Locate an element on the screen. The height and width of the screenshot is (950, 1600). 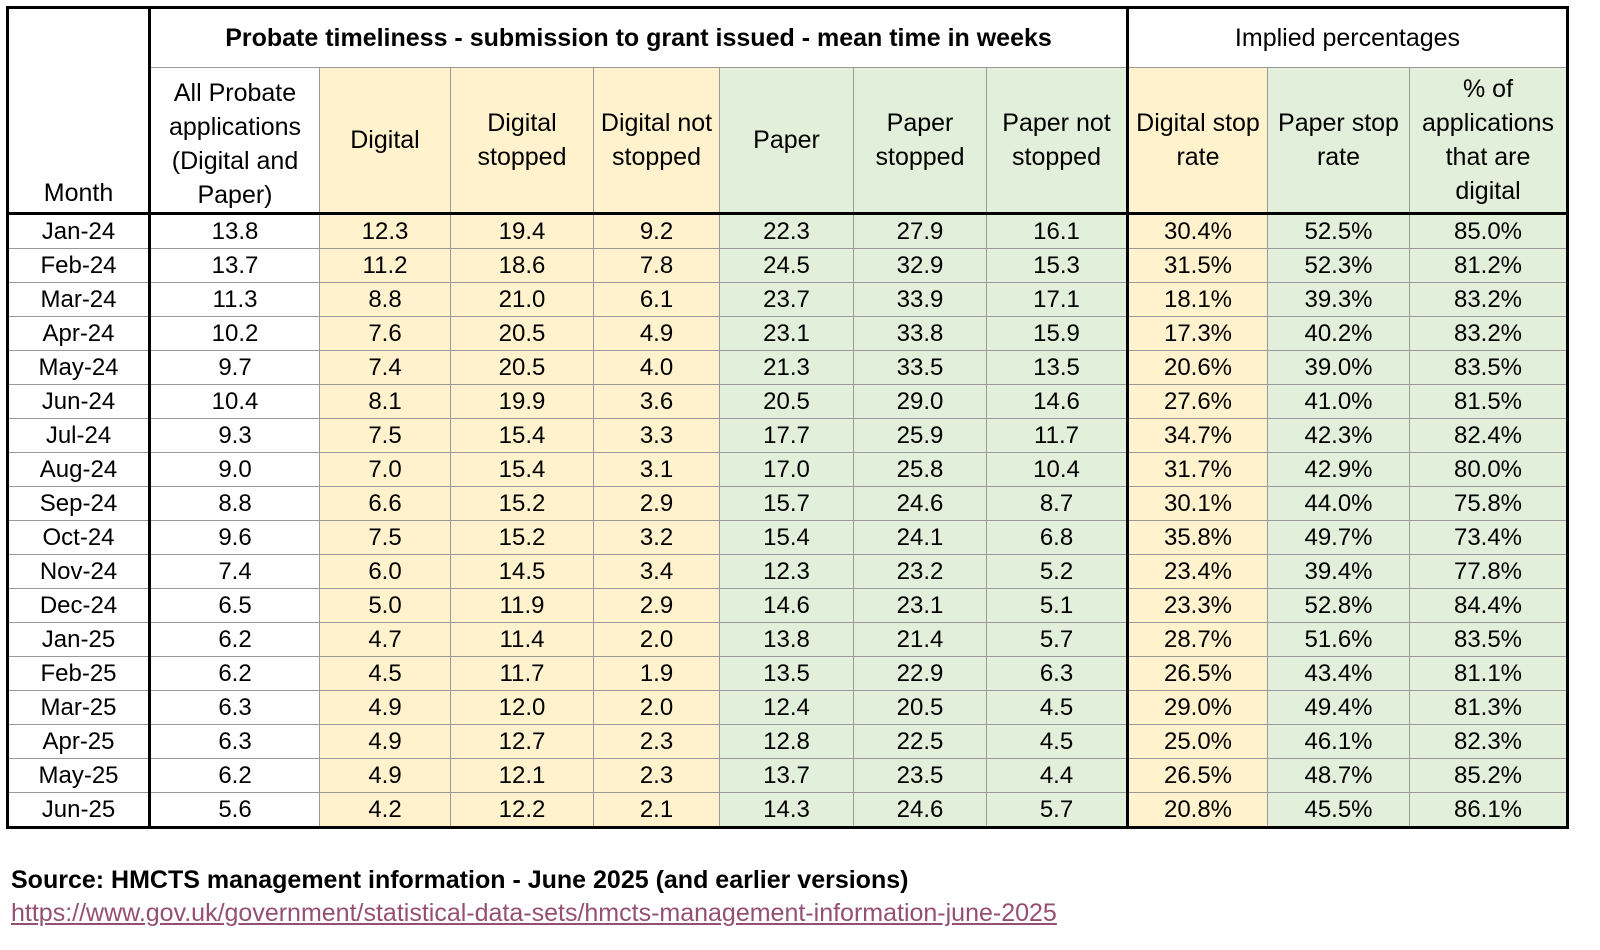
cell-all-applications: 9.3 is located at coordinates (234, 435).